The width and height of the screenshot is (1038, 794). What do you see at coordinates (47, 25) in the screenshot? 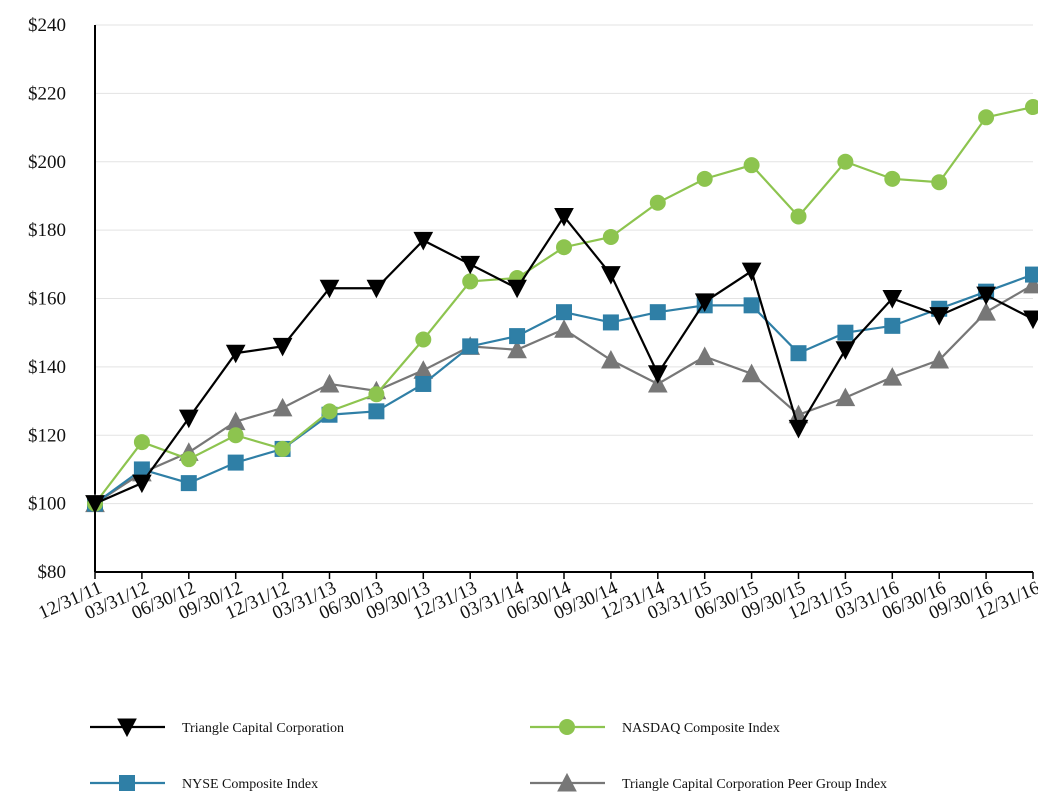
I see `y-tick-label: $240` at bounding box center [47, 25].